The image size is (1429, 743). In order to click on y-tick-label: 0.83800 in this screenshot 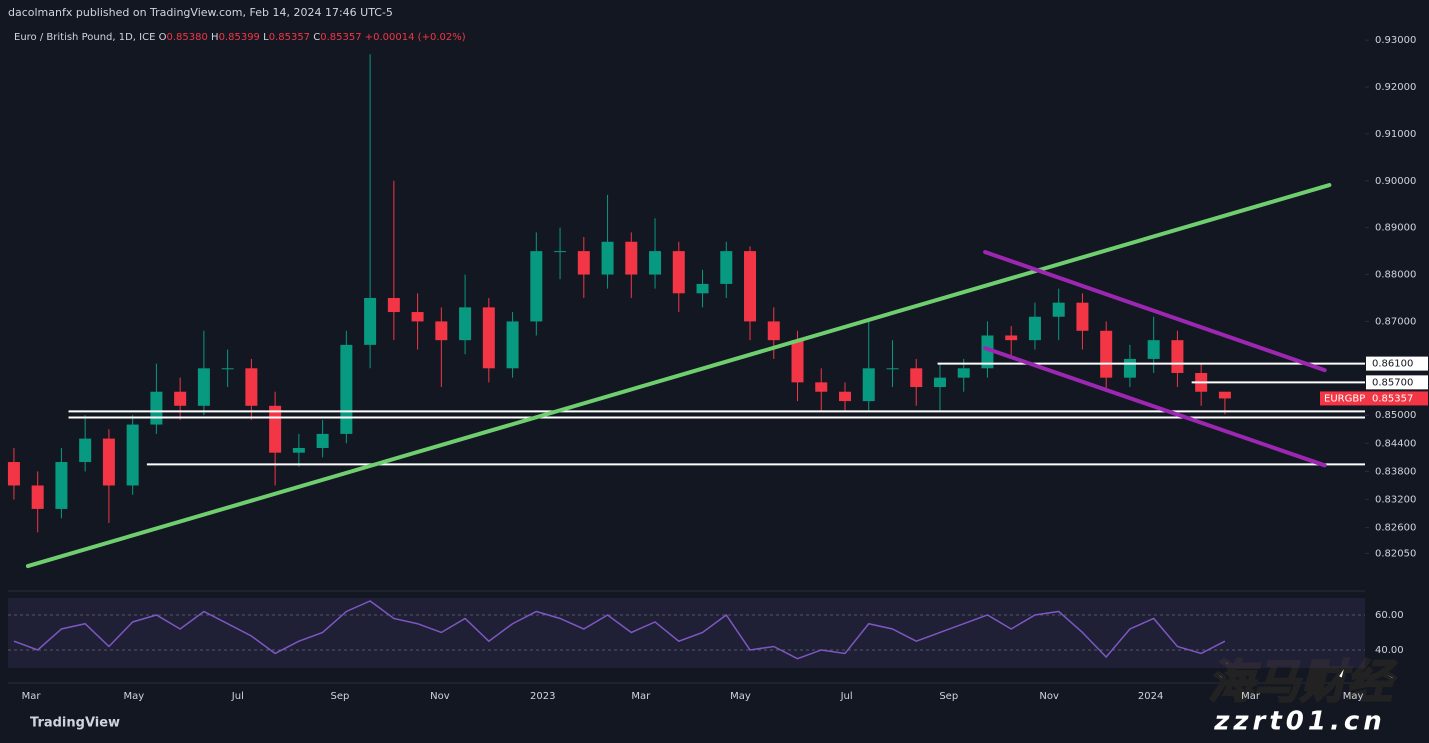, I will do `click(1395, 471)`.